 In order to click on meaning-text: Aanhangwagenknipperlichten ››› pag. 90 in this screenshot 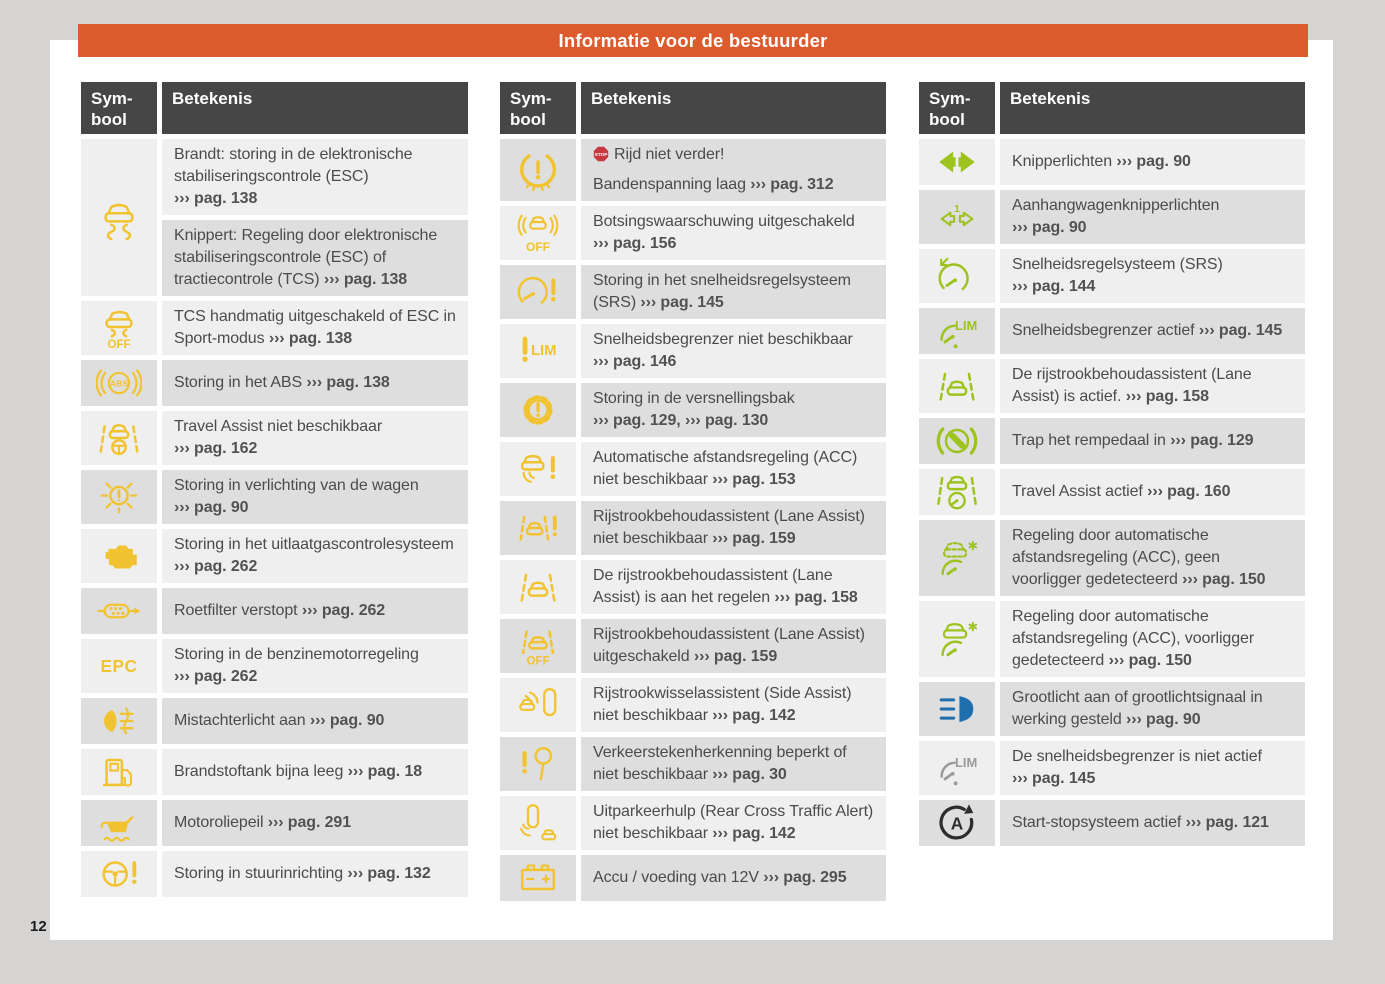, I will do `click(1116, 216)`.